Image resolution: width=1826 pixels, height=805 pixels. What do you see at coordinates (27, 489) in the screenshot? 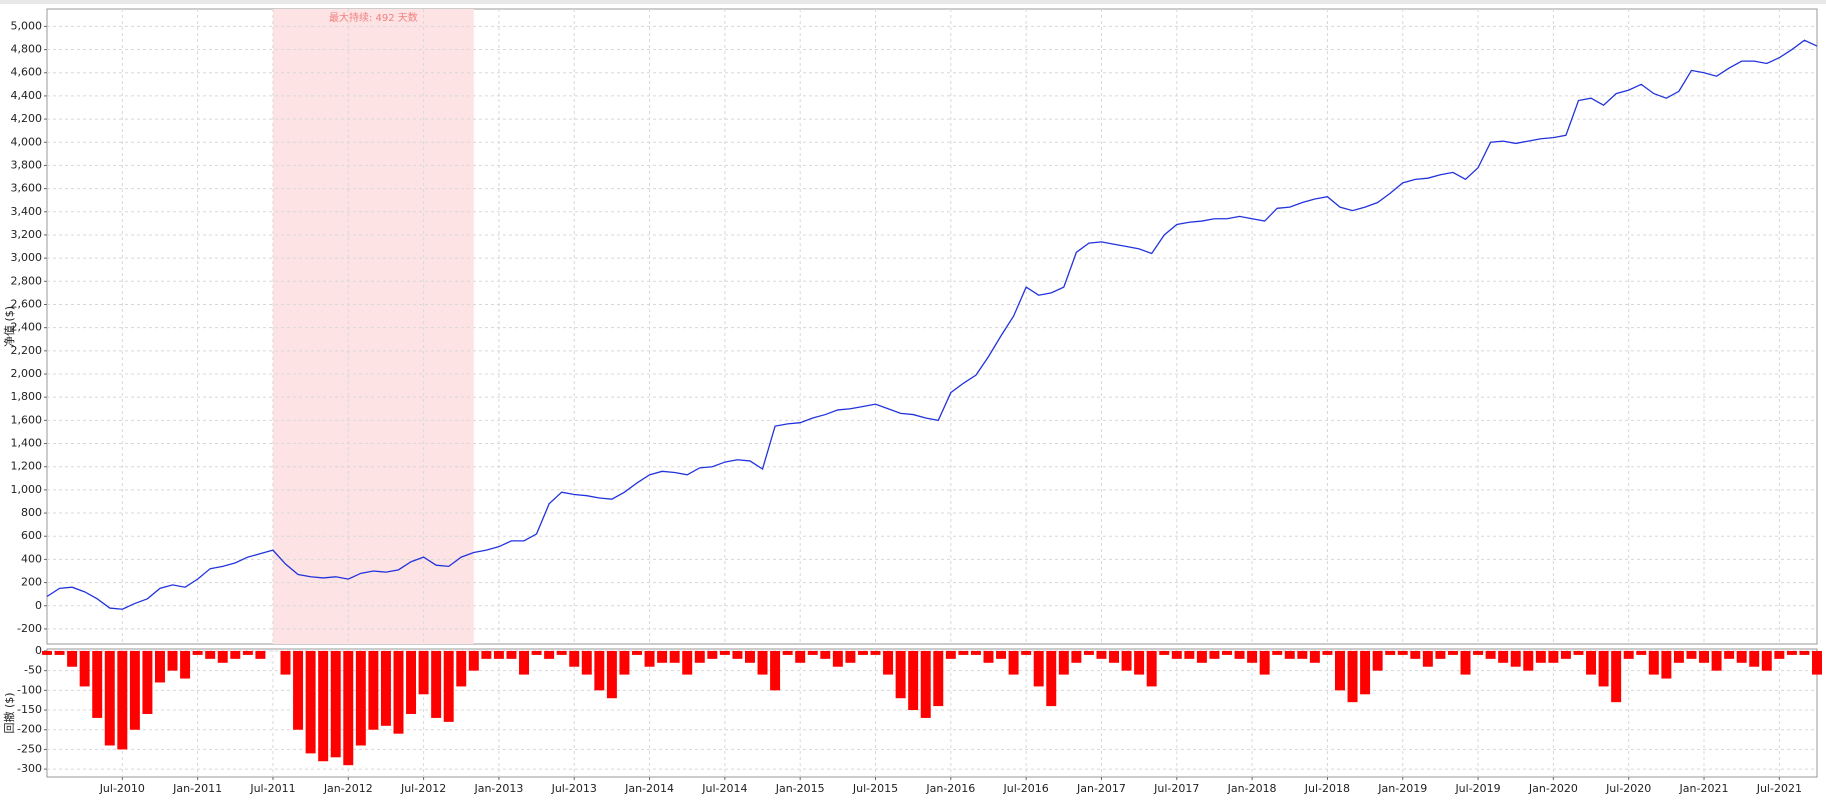
I see `y-tick-label: 1,000` at bounding box center [27, 489].